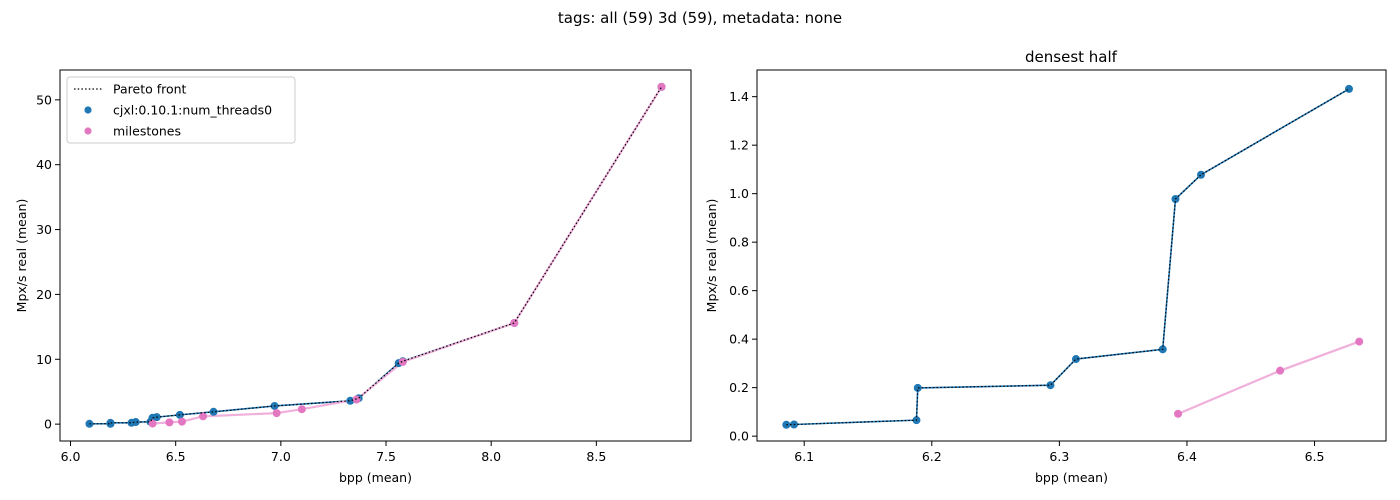  Describe the element at coordinates (739, 96) in the screenshot. I see `right-chart-ytick-label: 1.4` at that location.